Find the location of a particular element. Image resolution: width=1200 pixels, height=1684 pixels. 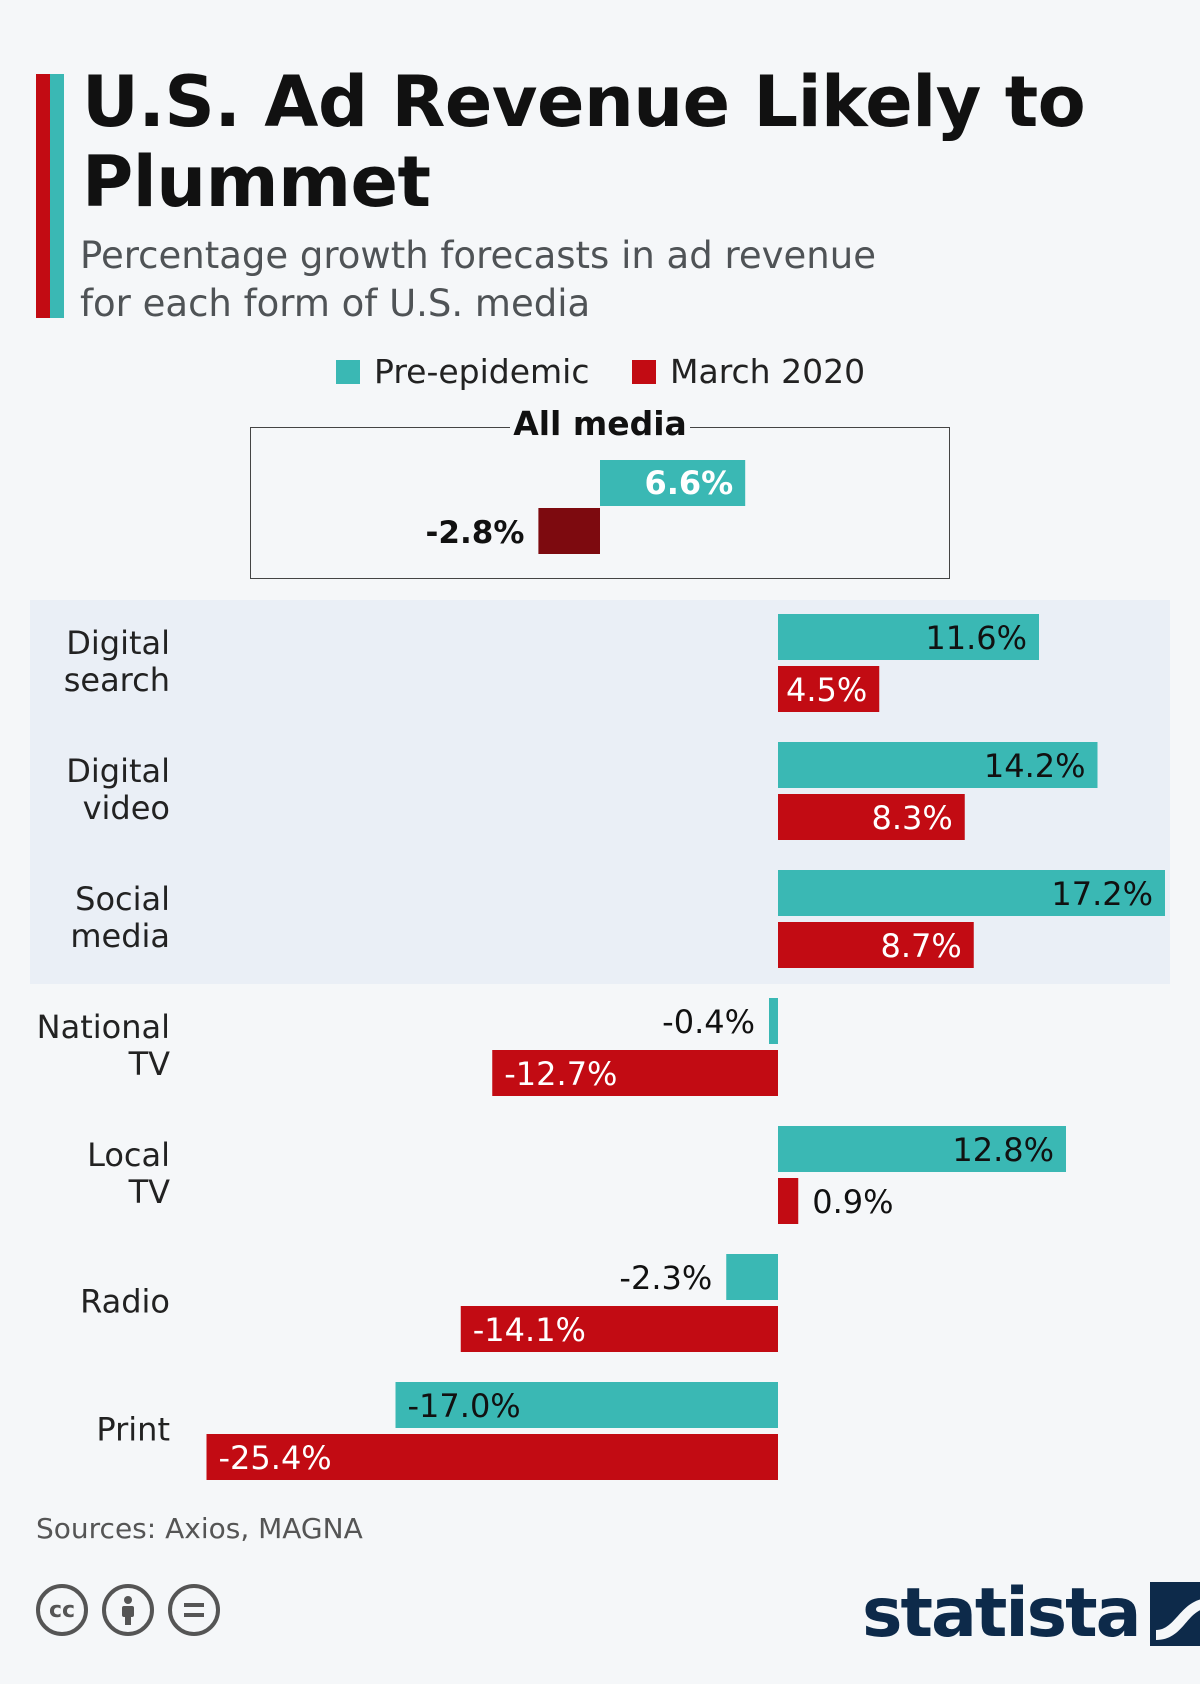

attribution-icon is located at coordinates (128, 1610).